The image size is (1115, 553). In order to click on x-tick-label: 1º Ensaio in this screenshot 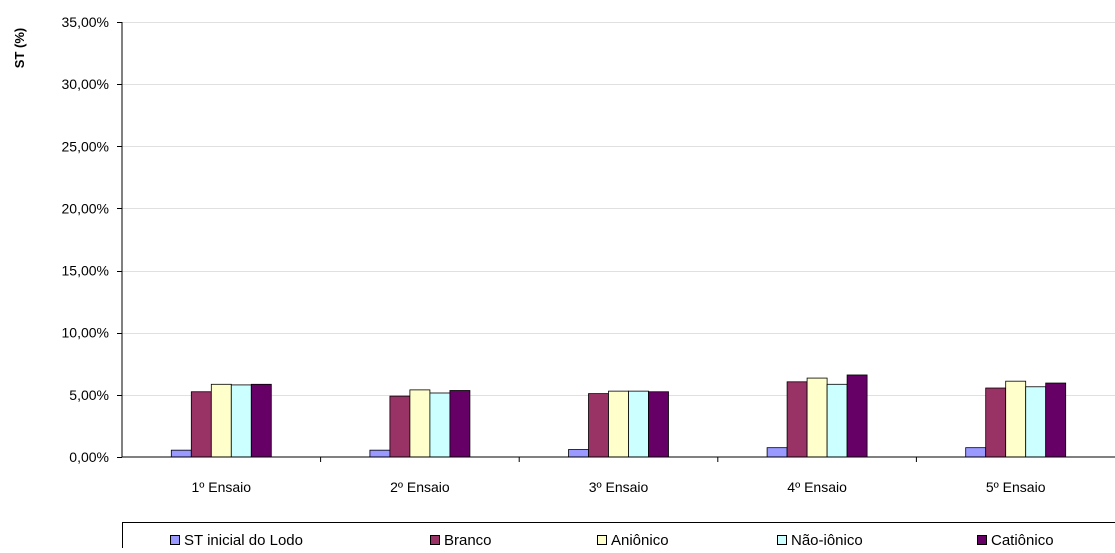, I will do `click(221, 487)`.